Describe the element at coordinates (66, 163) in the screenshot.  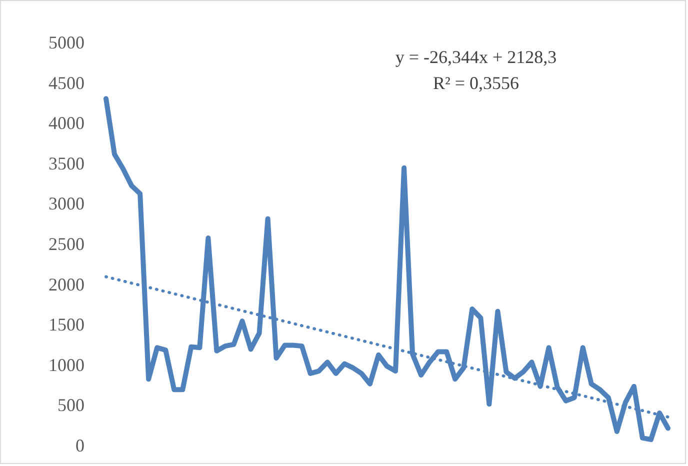
I see `y-tick-label: 3500` at that location.